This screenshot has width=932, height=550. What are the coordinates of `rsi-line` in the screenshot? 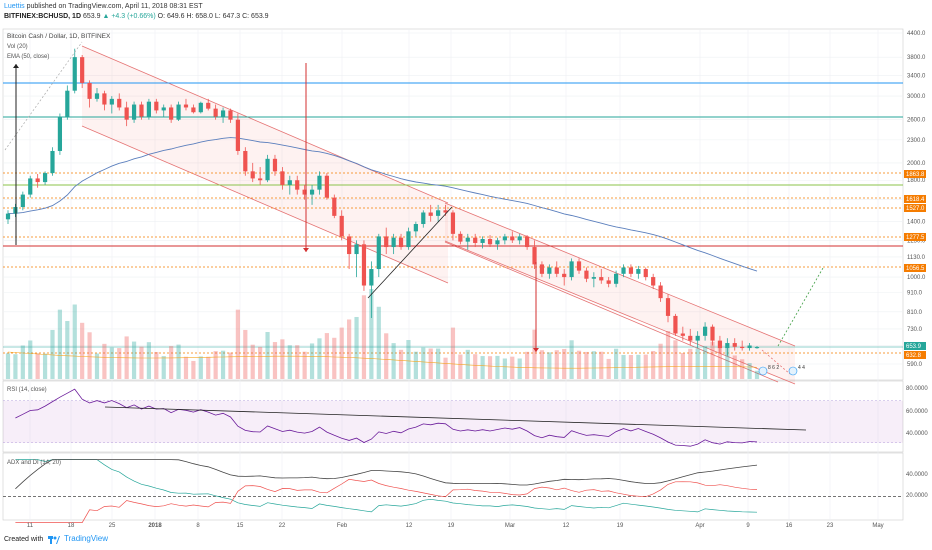 It's located at (386, 417).